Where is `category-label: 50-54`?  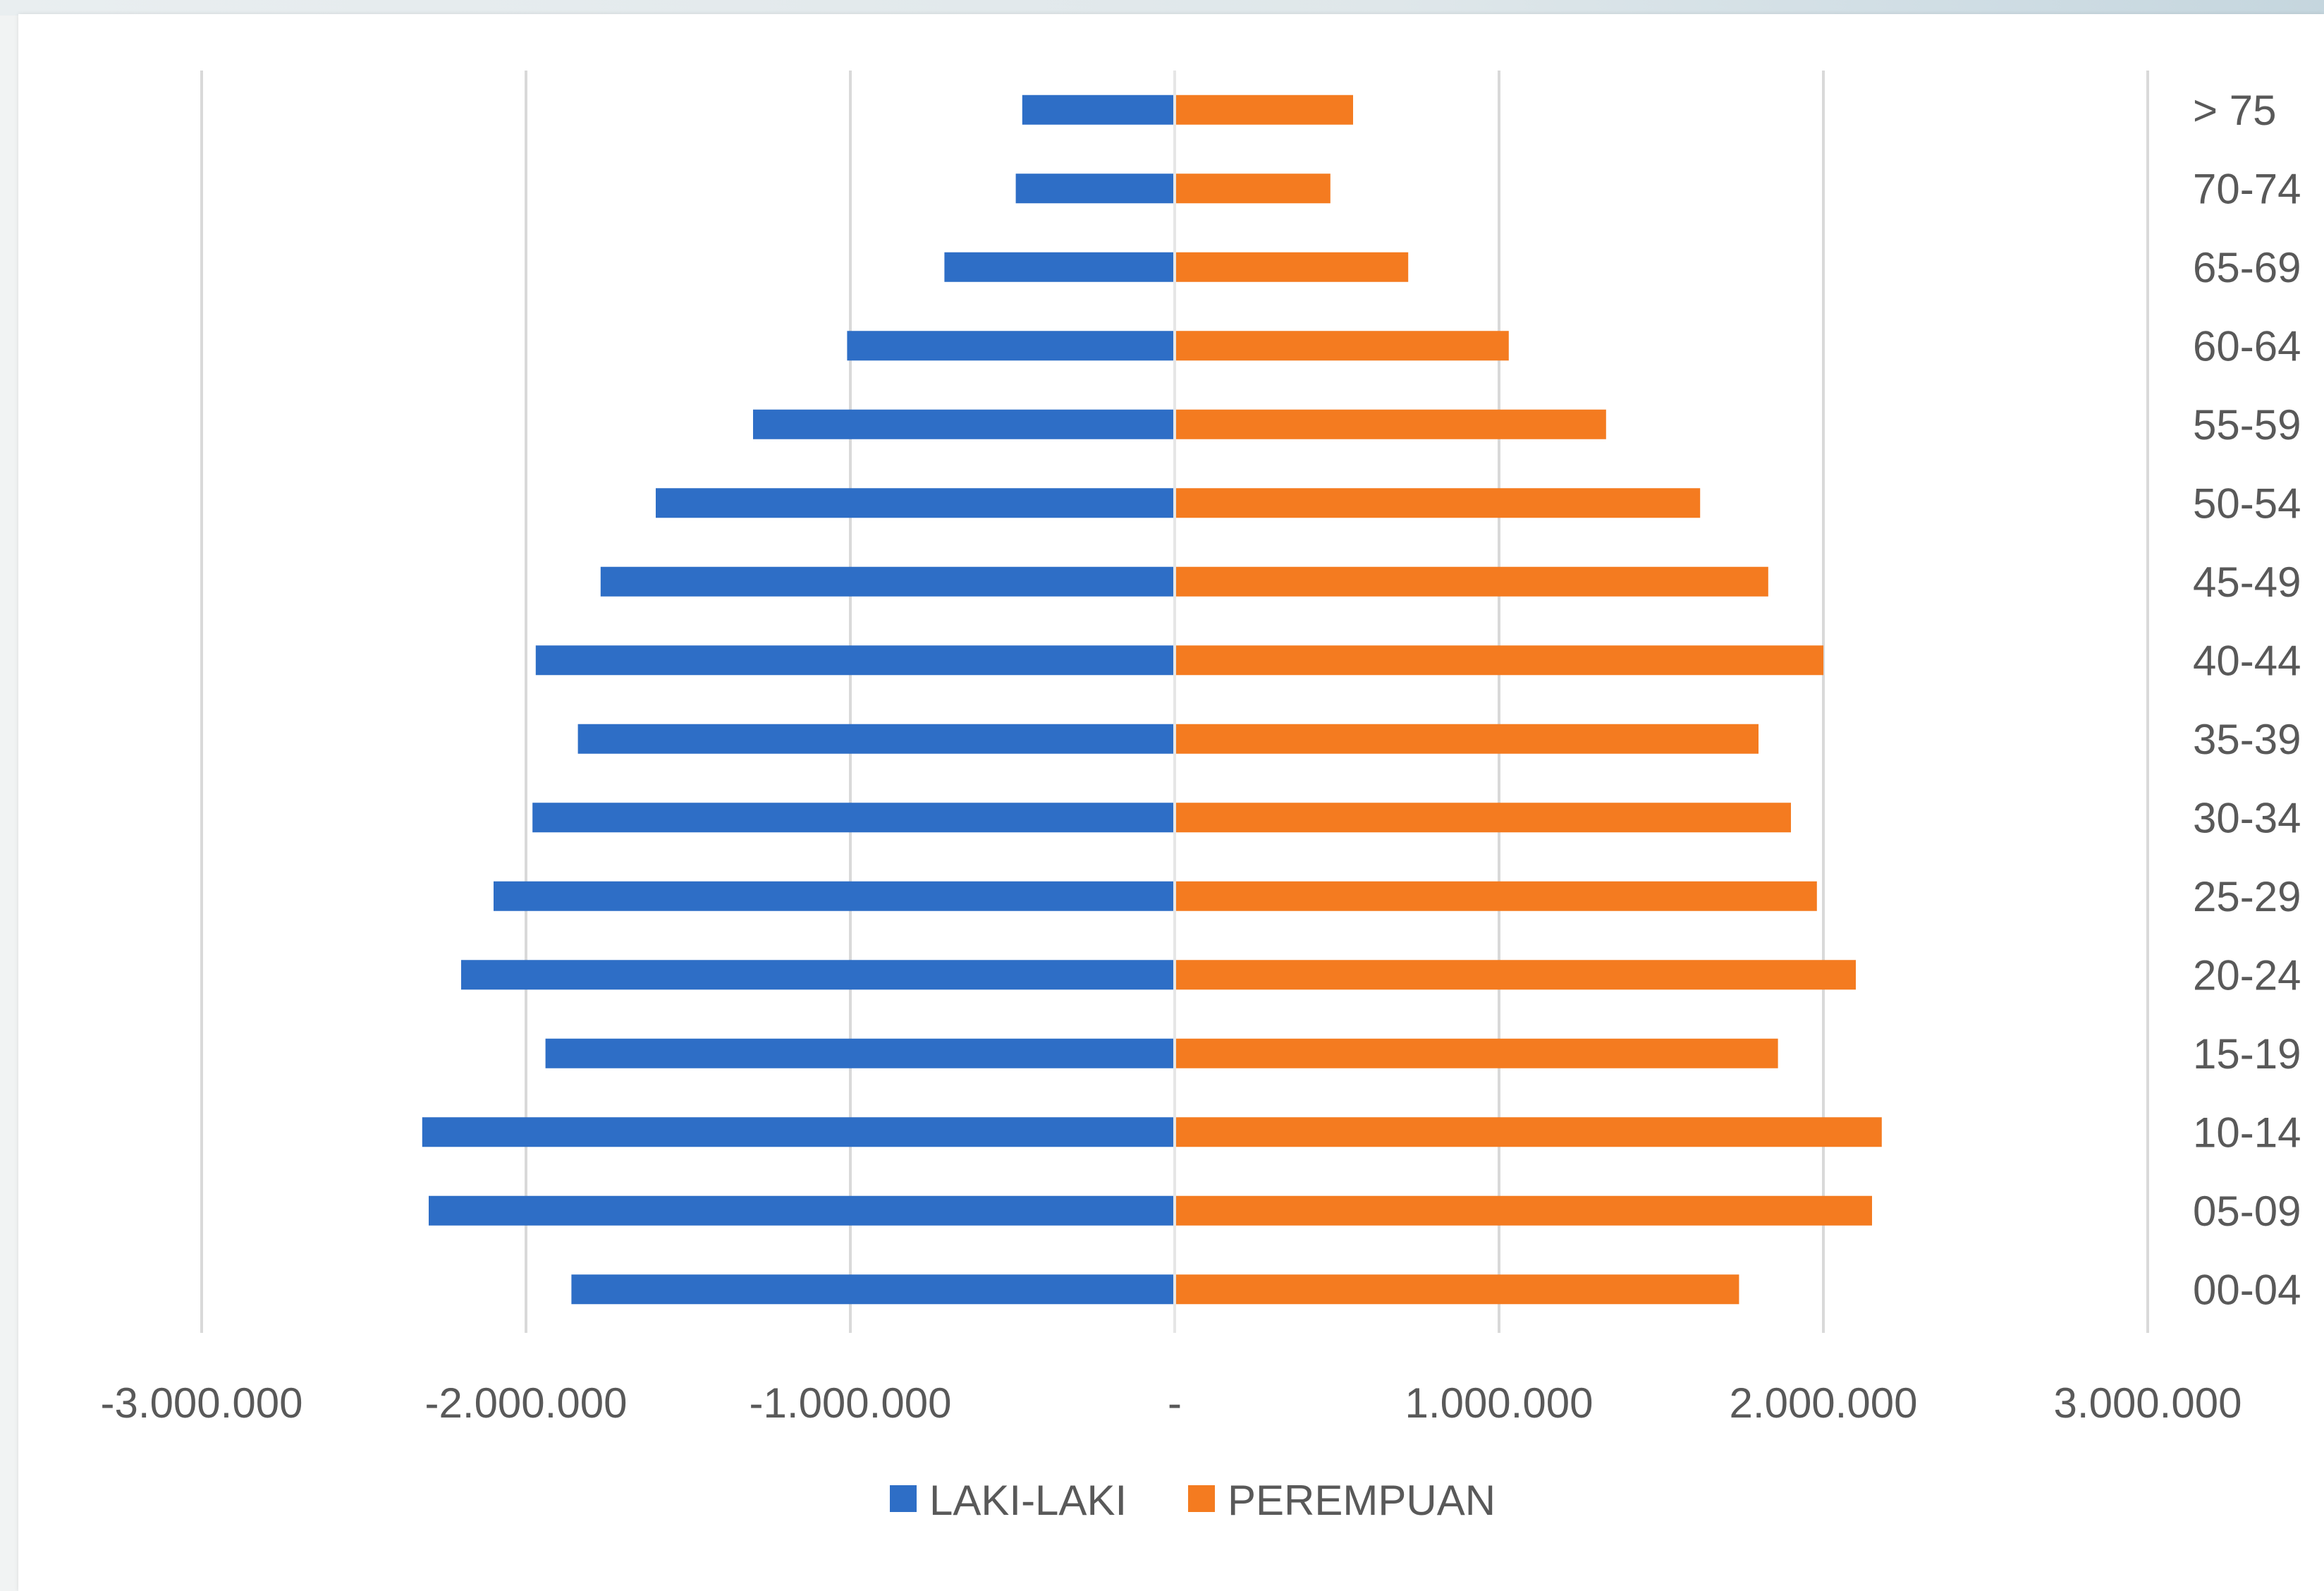
category-label: 50-54 is located at coordinates (2247, 503).